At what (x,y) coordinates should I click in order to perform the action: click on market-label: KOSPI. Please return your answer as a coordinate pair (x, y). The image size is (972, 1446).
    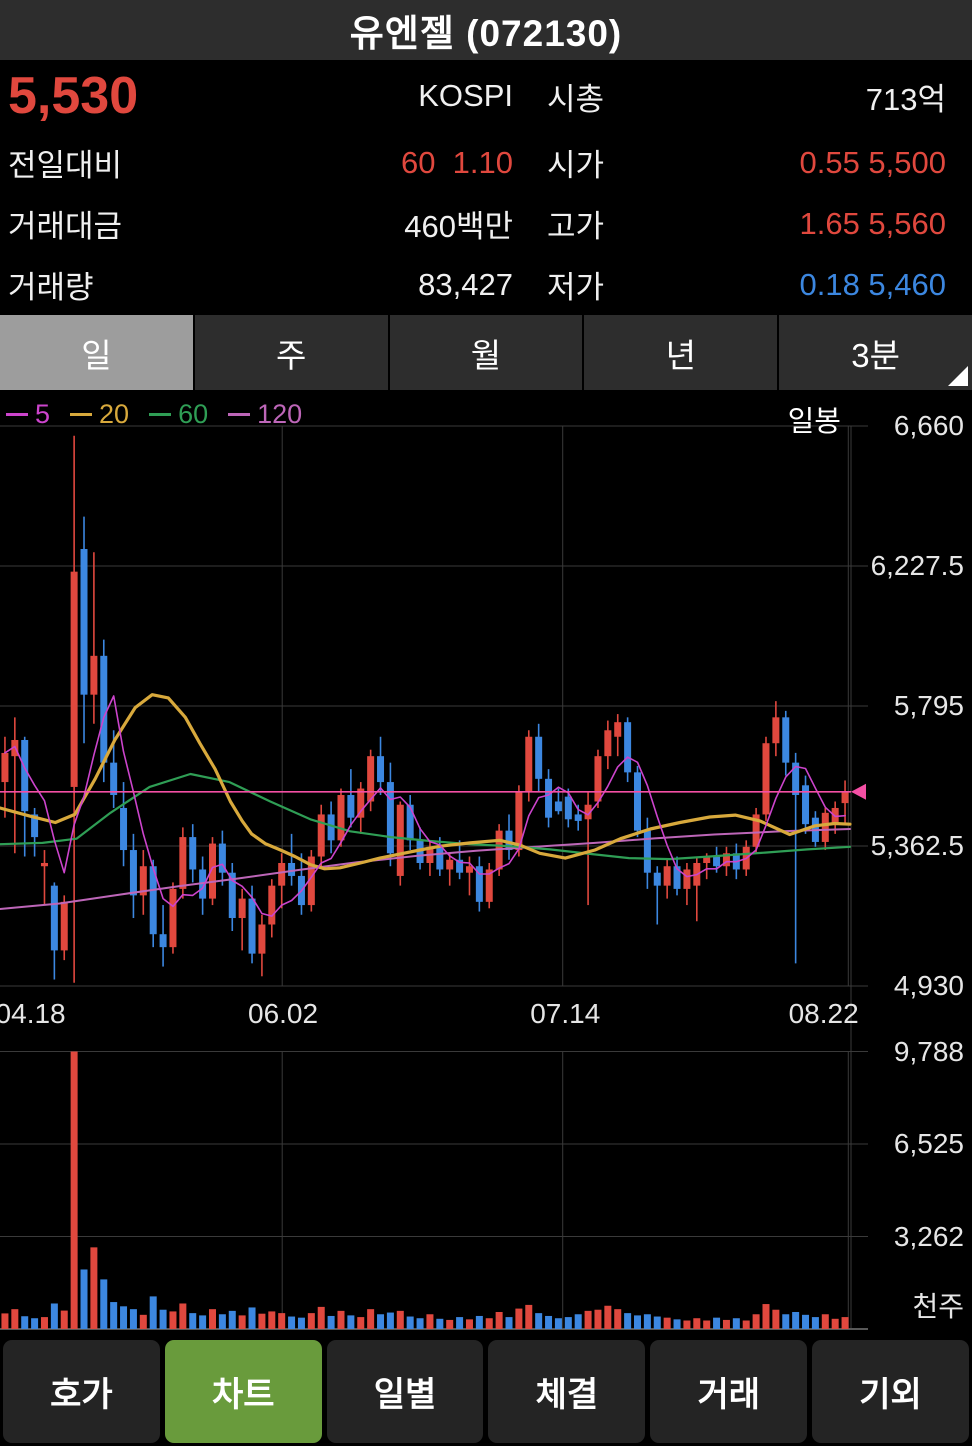
    Looking at the image, I should click on (465, 95).